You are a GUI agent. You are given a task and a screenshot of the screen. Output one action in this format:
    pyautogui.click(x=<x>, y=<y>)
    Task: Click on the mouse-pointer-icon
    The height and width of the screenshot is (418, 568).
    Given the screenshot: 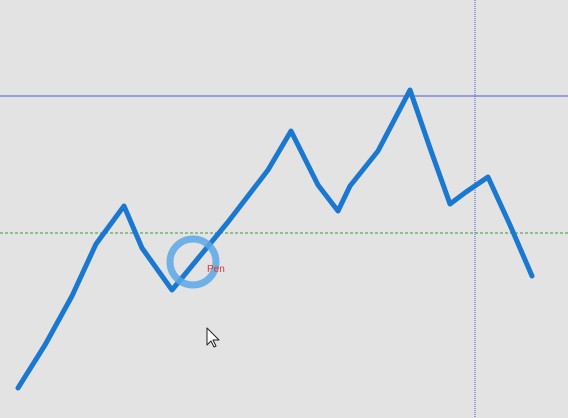 What is the action you would take?
    pyautogui.click(x=213, y=337)
    